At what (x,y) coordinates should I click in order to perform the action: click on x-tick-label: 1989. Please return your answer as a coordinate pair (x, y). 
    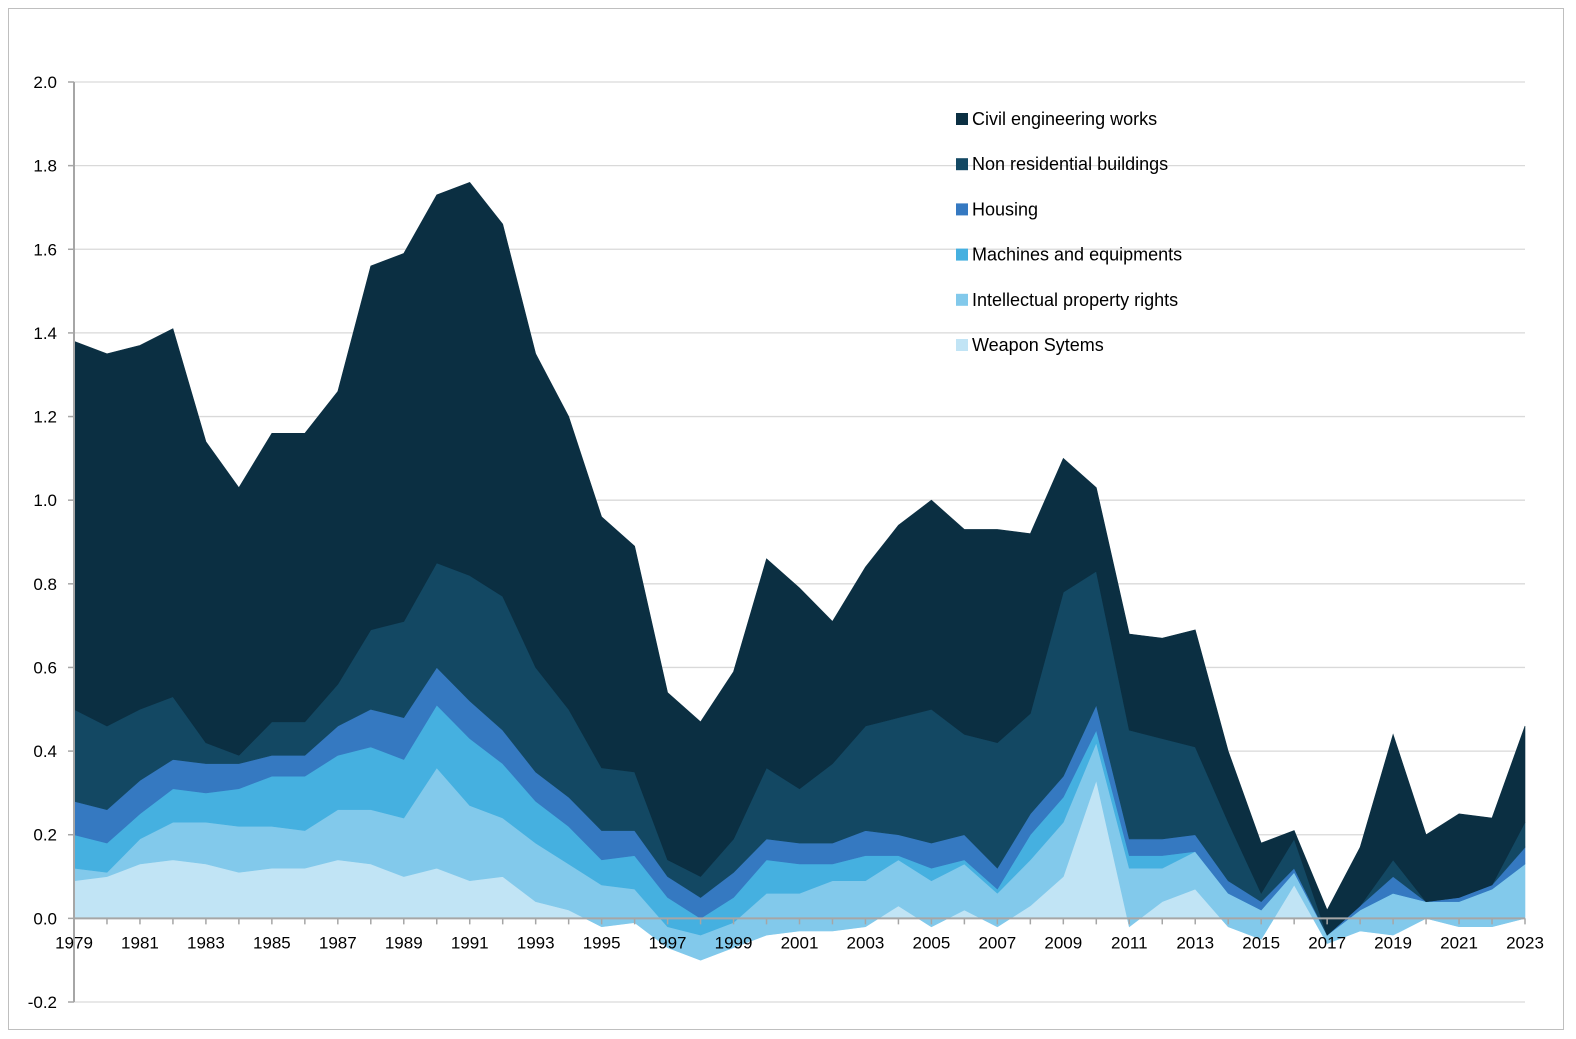
    Looking at the image, I should click on (404, 942).